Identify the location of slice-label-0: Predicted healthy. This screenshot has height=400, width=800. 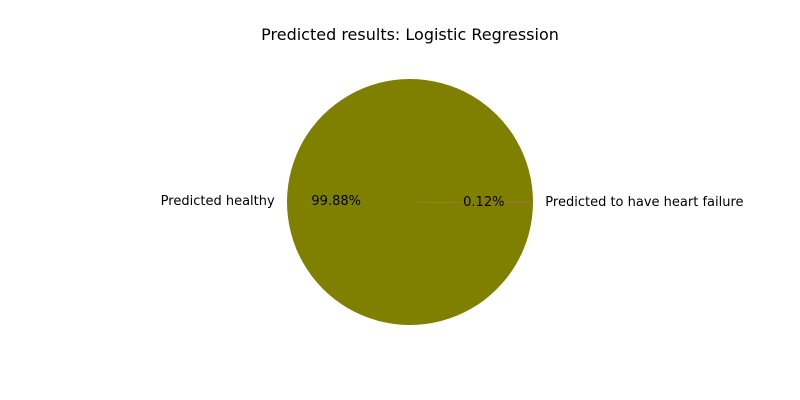
(218, 201).